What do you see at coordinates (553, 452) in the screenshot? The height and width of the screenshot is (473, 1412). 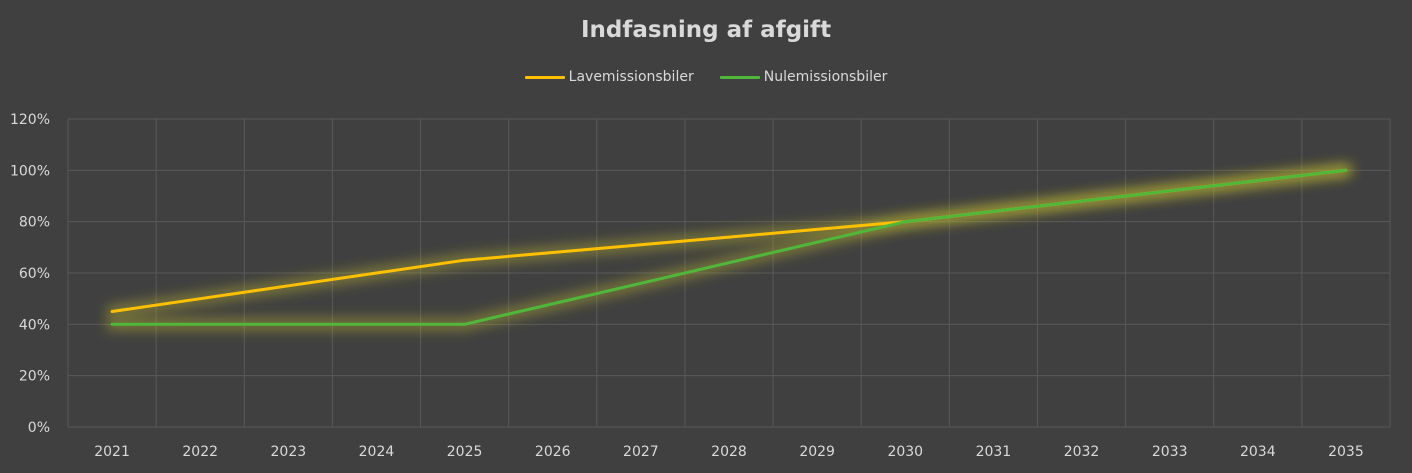 I see `x-tick-label: 2026` at bounding box center [553, 452].